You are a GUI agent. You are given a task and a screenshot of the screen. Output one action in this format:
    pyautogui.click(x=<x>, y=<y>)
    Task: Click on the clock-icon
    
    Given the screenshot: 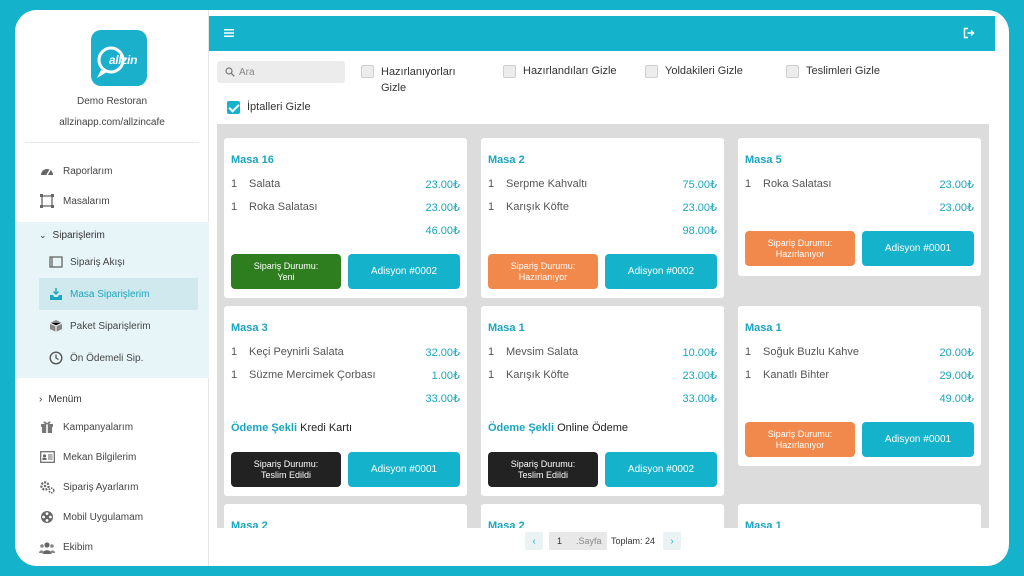 What is the action you would take?
    pyautogui.click(x=56, y=358)
    